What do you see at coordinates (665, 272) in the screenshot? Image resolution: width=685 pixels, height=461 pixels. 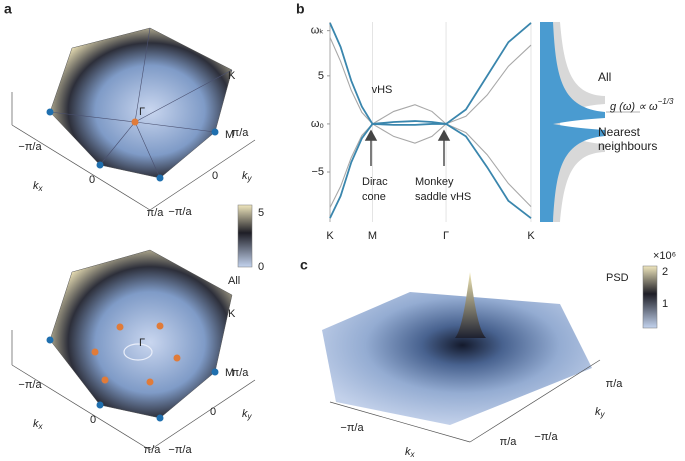 I see `colorbar-tick: 2` at bounding box center [665, 272].